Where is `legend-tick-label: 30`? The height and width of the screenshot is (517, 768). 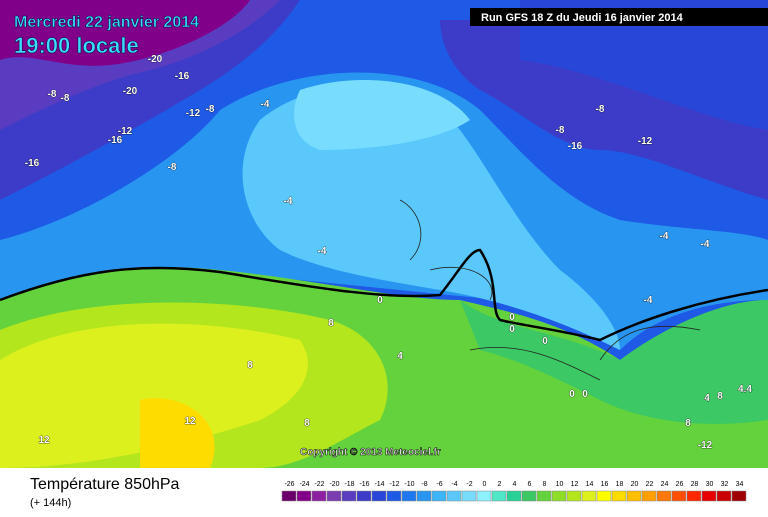 legend-tick-label: 30 is located at coordinates (710, 484).